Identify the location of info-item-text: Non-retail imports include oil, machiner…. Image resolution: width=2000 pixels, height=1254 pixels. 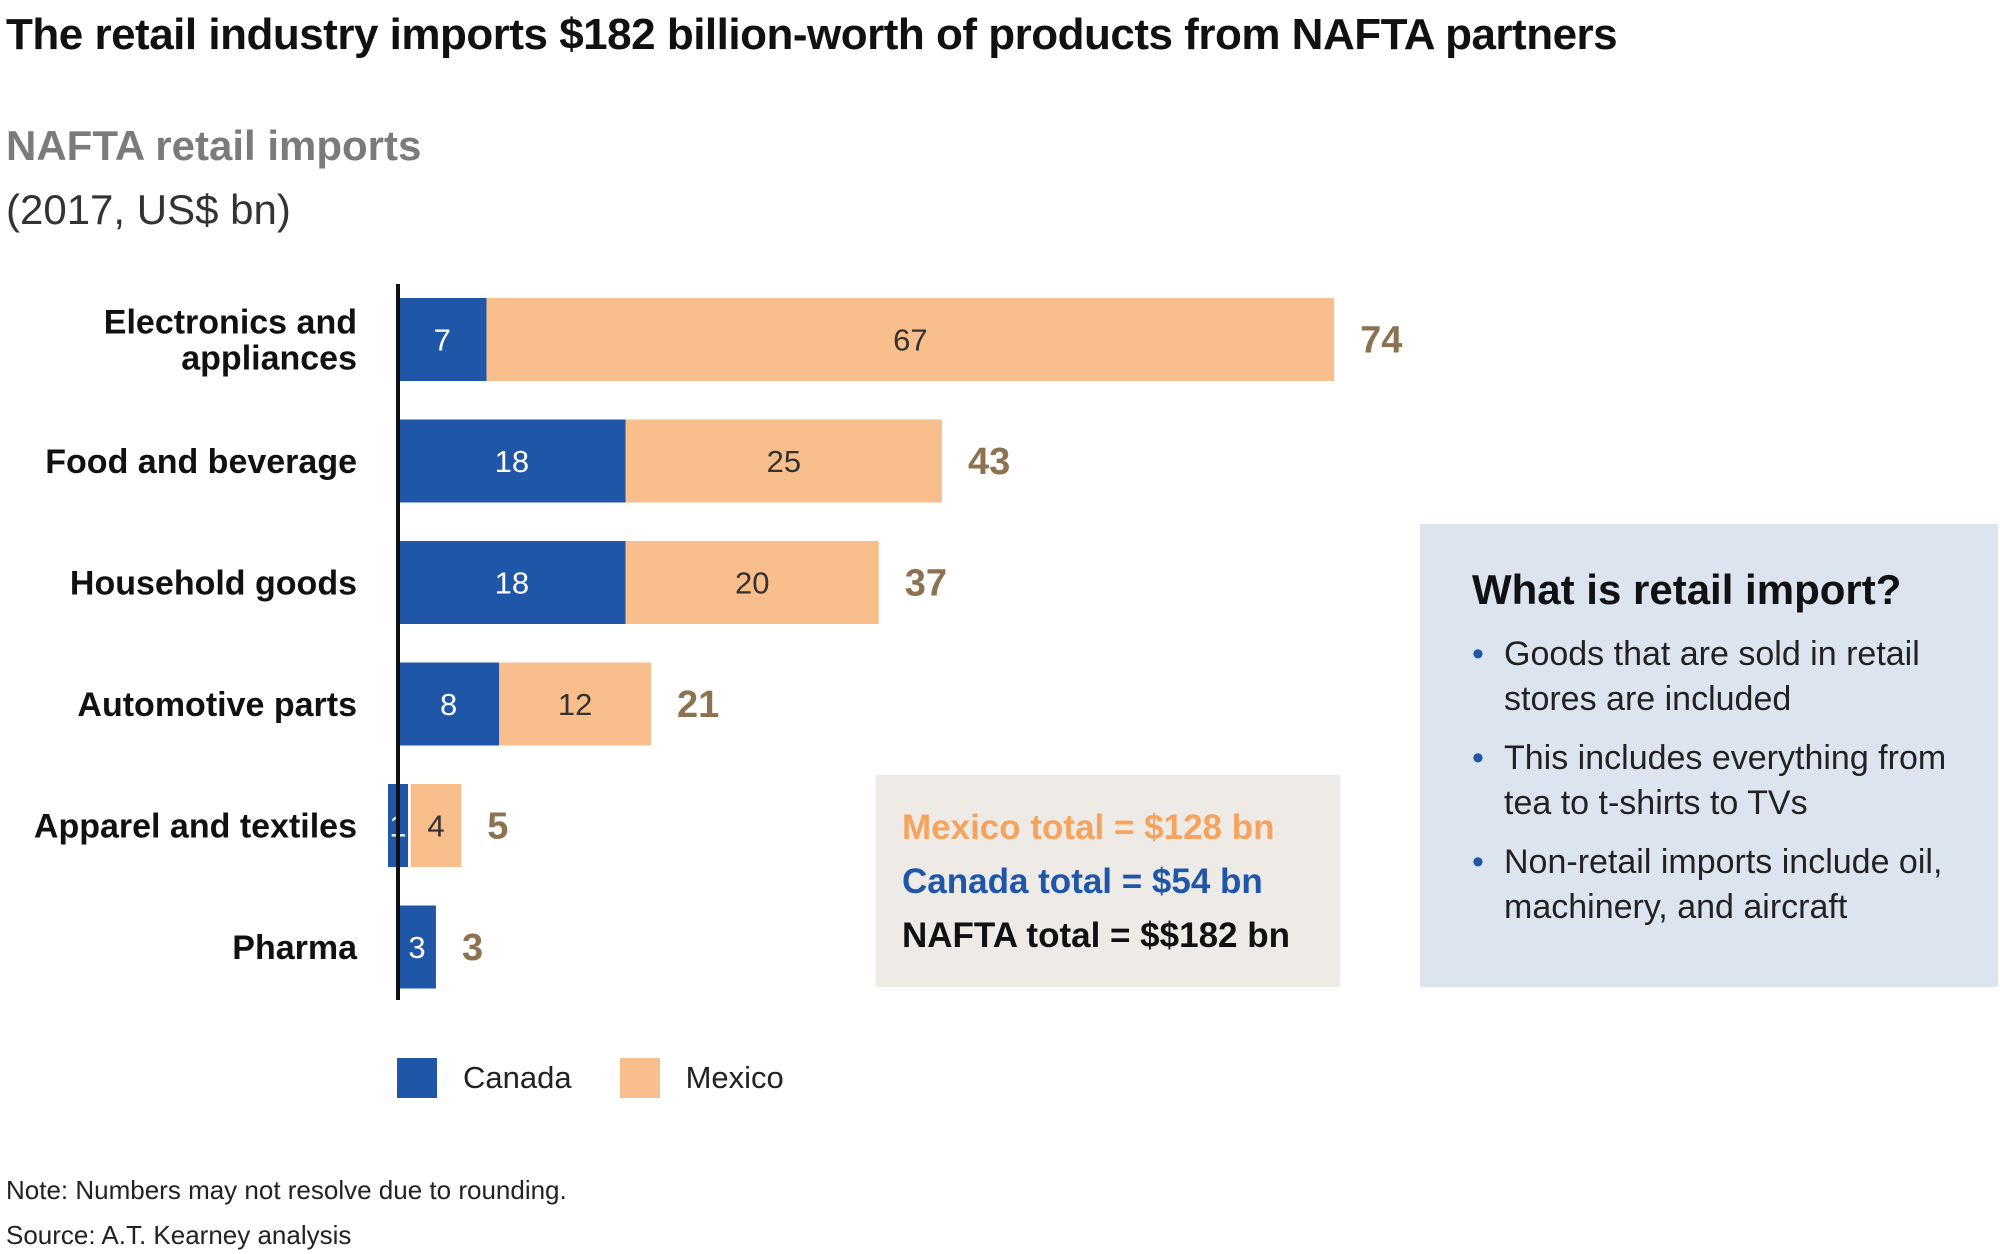
(1723, 884).